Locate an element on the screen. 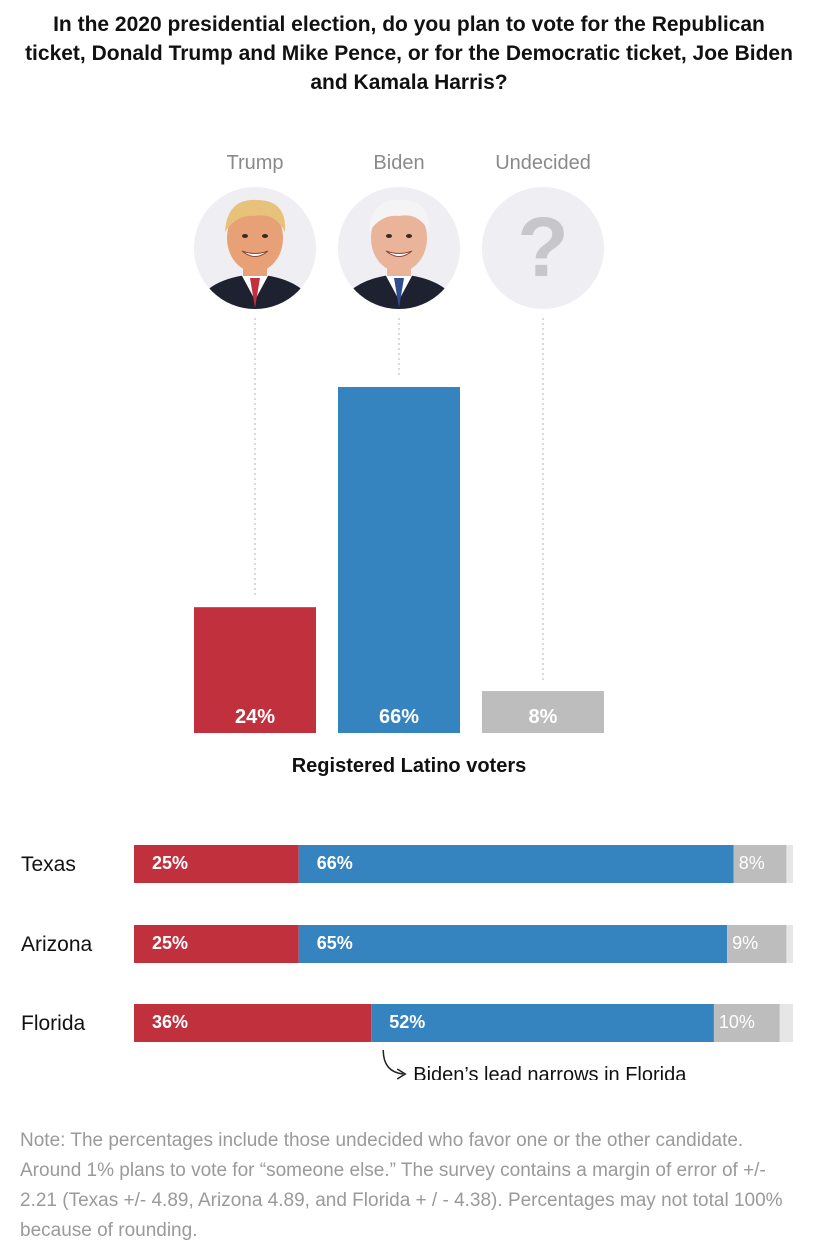 The image size is (818, 1256). bar-value-label-biden: 66% is located at coordinates (399, 717).